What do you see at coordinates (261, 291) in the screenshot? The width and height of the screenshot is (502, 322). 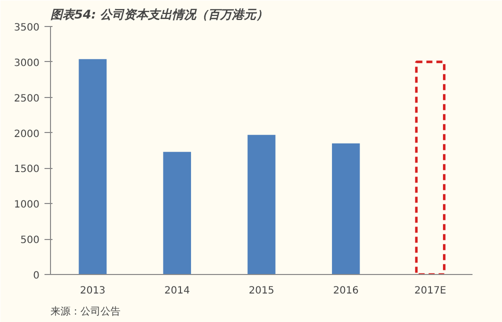 I see `x-tick-label: 2015` at bounding box center [261, 291].